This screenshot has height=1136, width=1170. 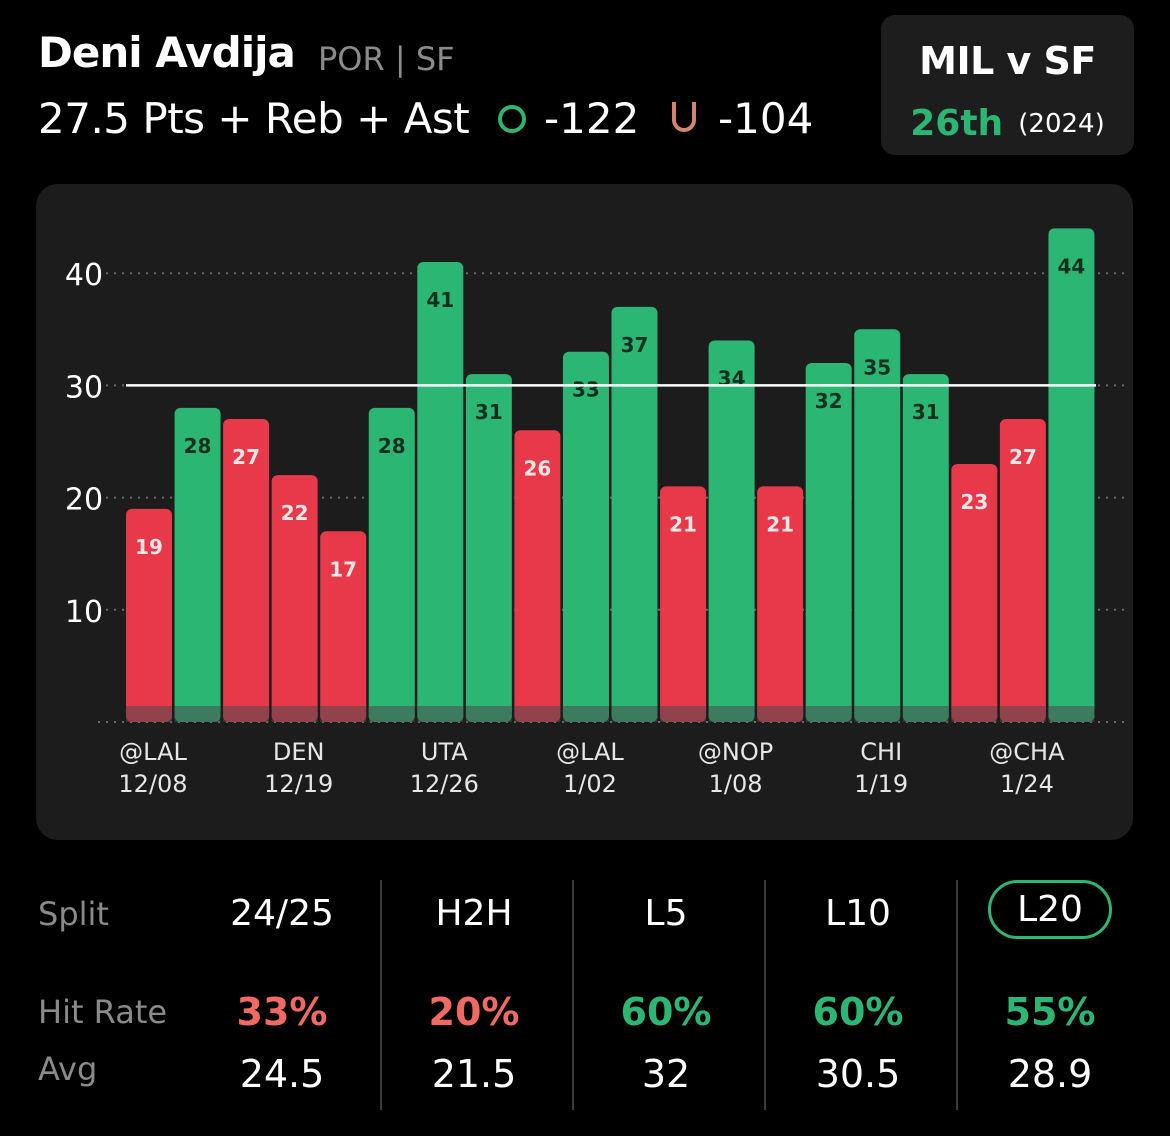 What do you see at coordinates (299, 752) in the screenshot?
I see `x-tick-opponent: DEN` at bounding box center [299, 752].